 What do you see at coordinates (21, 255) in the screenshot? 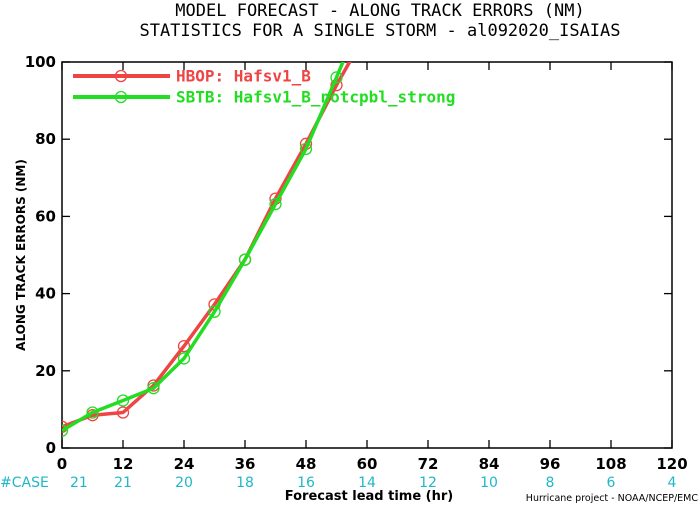
I see `y-axis-label: ALONG TRACK ERRORS (NM)` at bounding box center [21, 255].